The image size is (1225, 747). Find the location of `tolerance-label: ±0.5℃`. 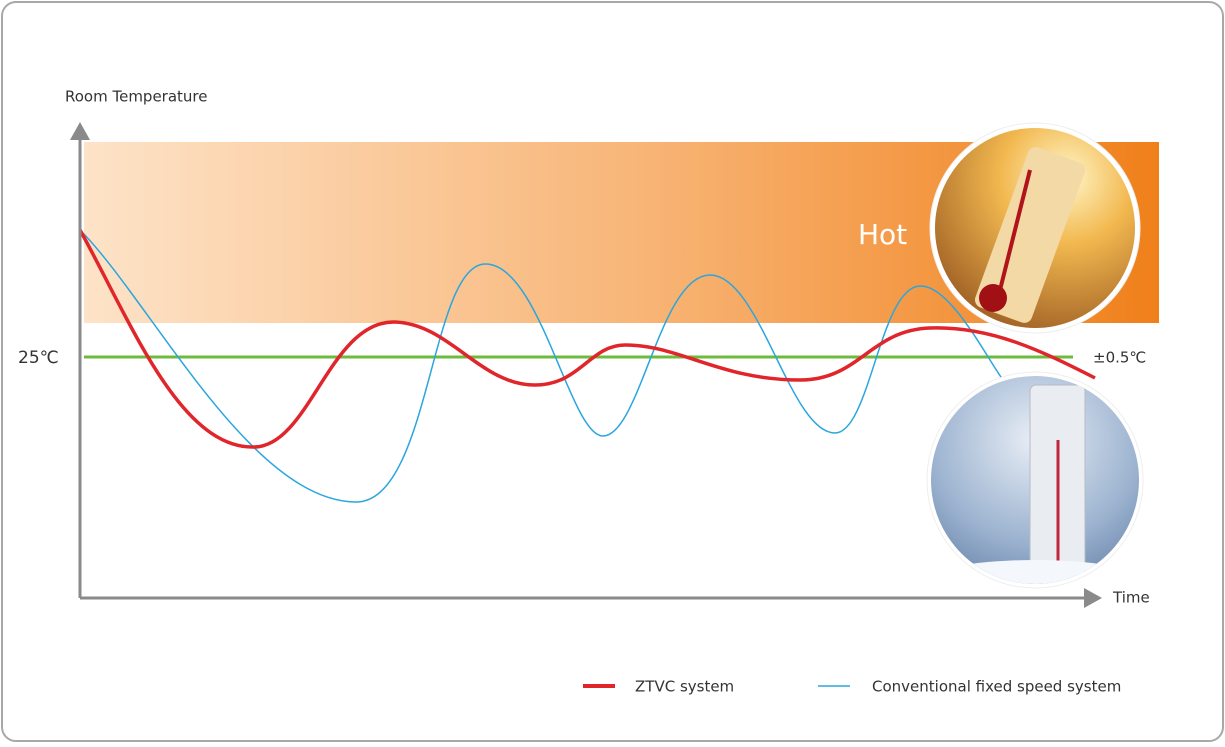

tolerance-label: ±0.5℃ is located at coordinates (1119, 358).